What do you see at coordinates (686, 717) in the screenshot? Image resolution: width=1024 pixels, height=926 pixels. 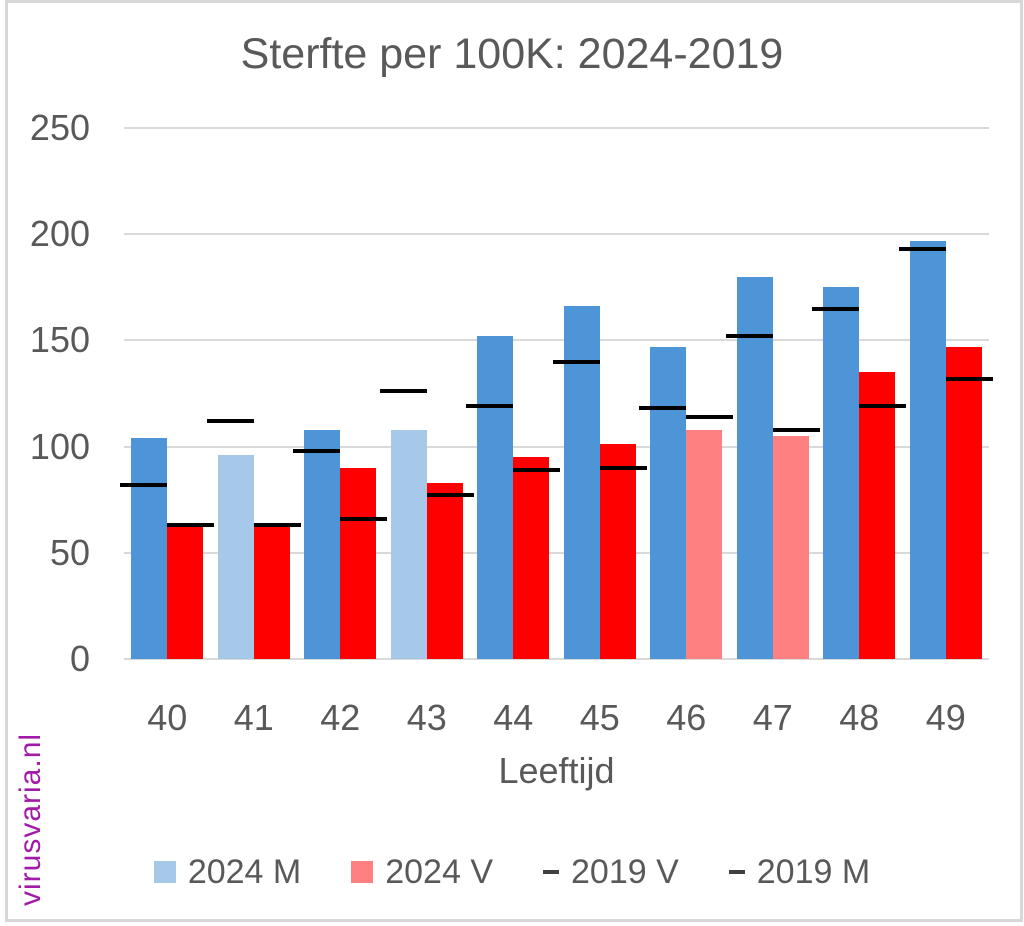 I see `x-axis-tick-label-46: 46` at bounding box center [686, 717].